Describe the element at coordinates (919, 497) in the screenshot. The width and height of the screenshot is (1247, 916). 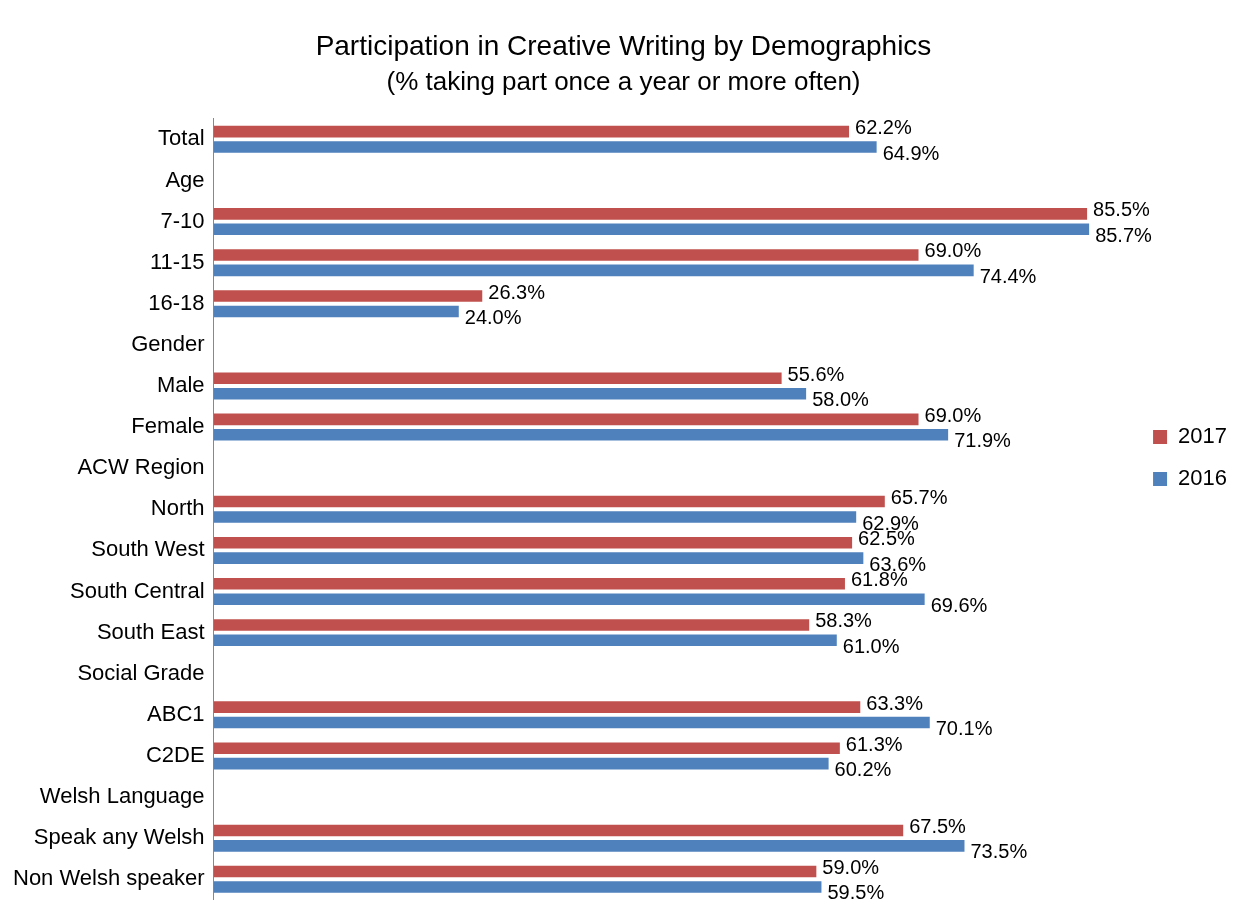
I see `data-label: 65.7%` at that location.